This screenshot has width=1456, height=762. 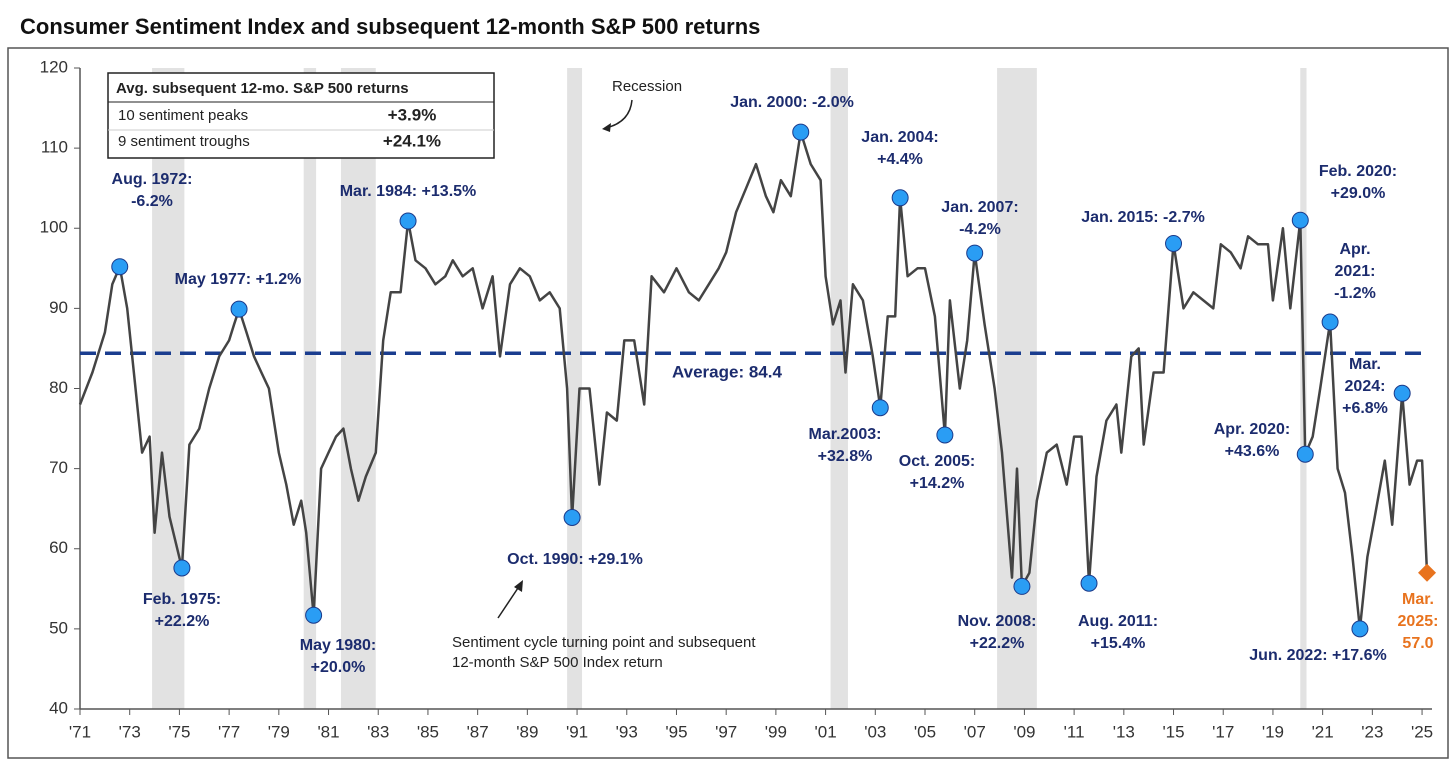 I want to click on point-label: +20.0%, so click(x=338, y=667).